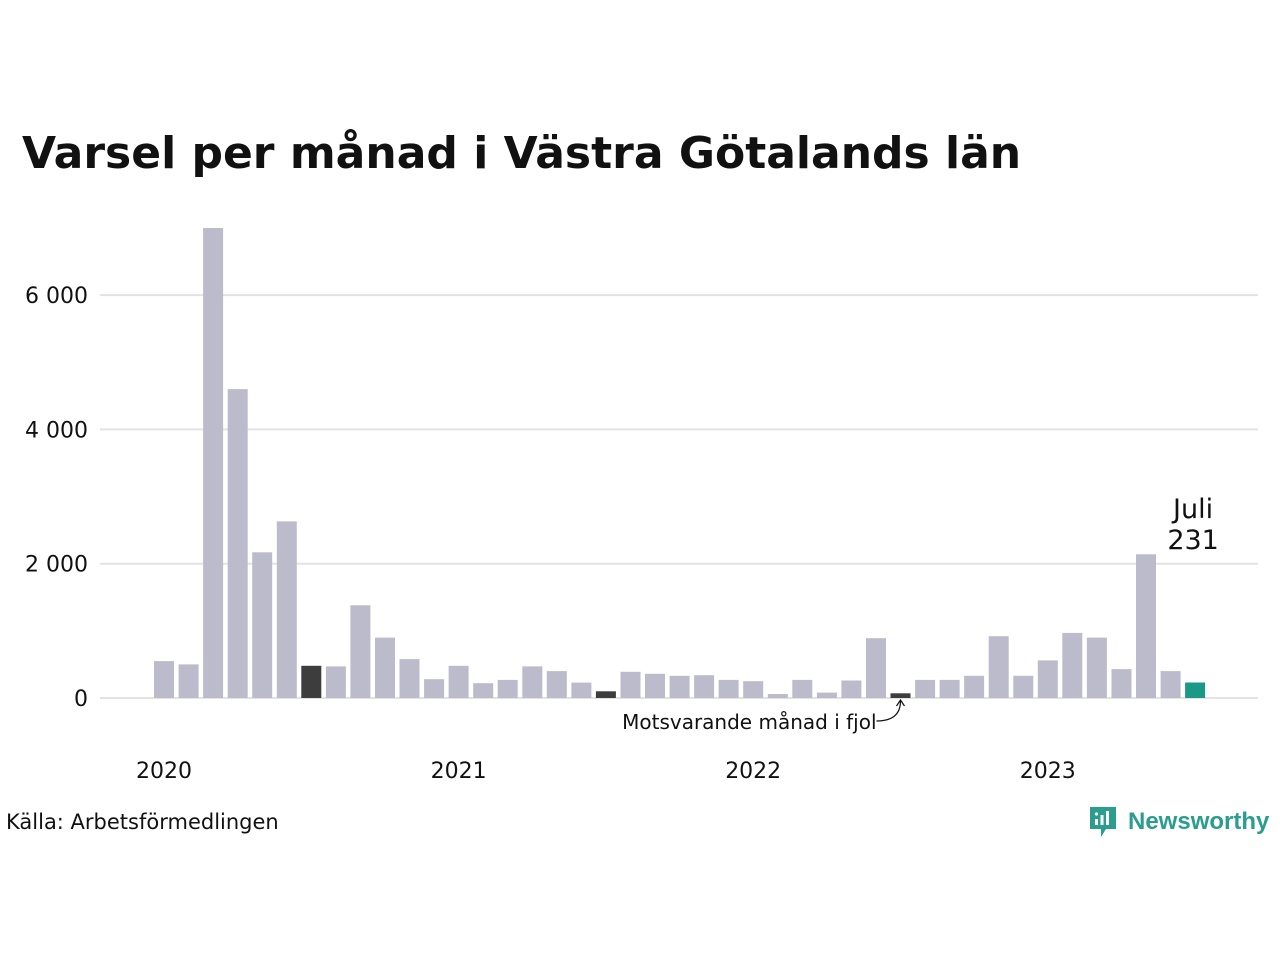  What do you see at coordinates (890, 710) in the screenshot?
I see `prev-year-arrow` at bounding box center [890, 710].